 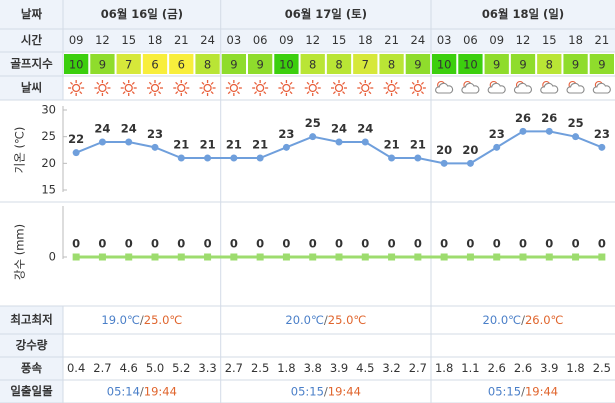 I want to click on hour: 21, so click(x=181, y=40).